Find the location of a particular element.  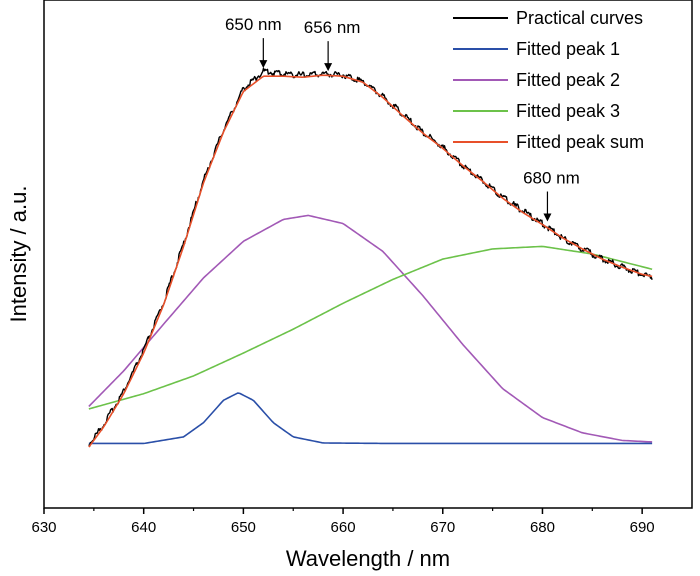

annotation-label: 680 nm is located at coordinates (551, 178).